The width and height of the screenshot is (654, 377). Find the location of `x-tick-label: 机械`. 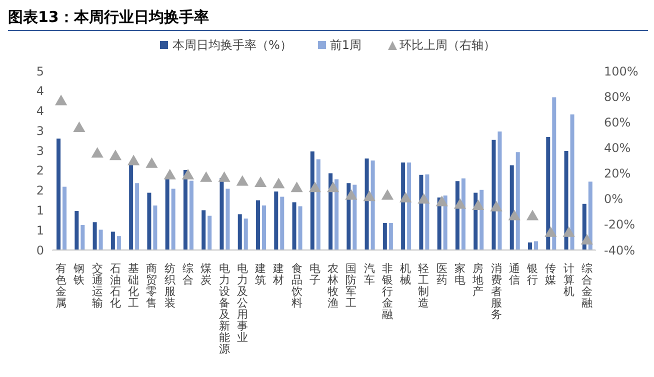

x-tick-label: 机械 is located at coordinates (406, 274).